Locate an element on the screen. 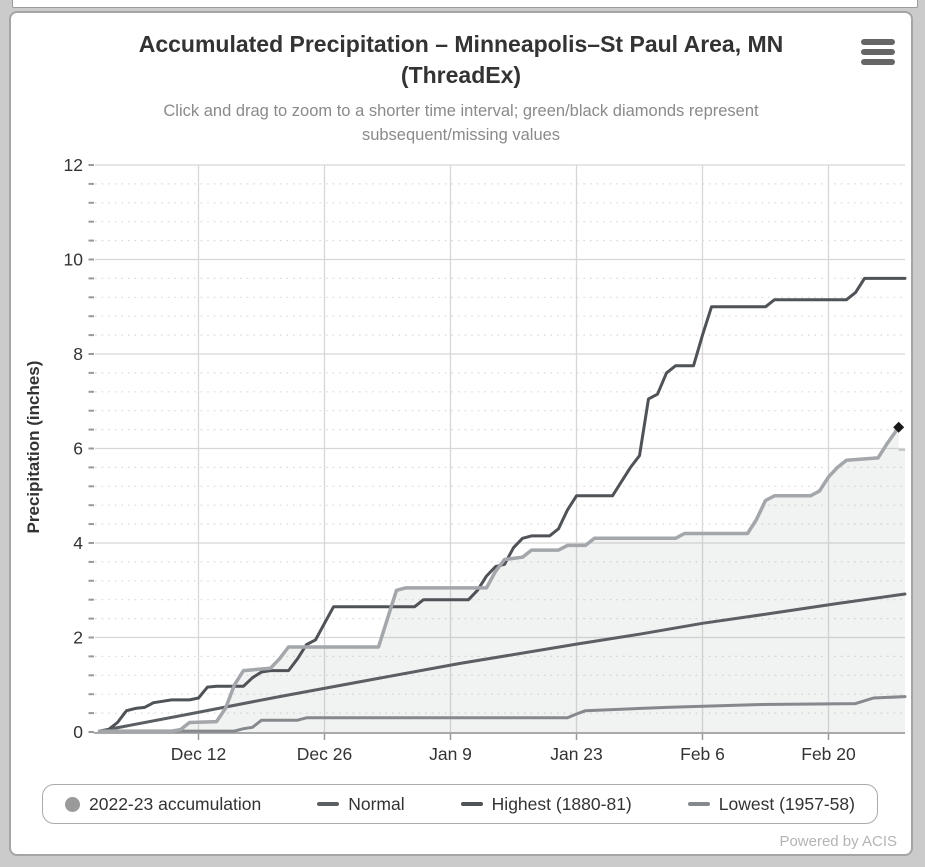 This screenshot has width=925, height=867. legend-item-highest: Highest (1880-81) is located at coordinates (546, 804).